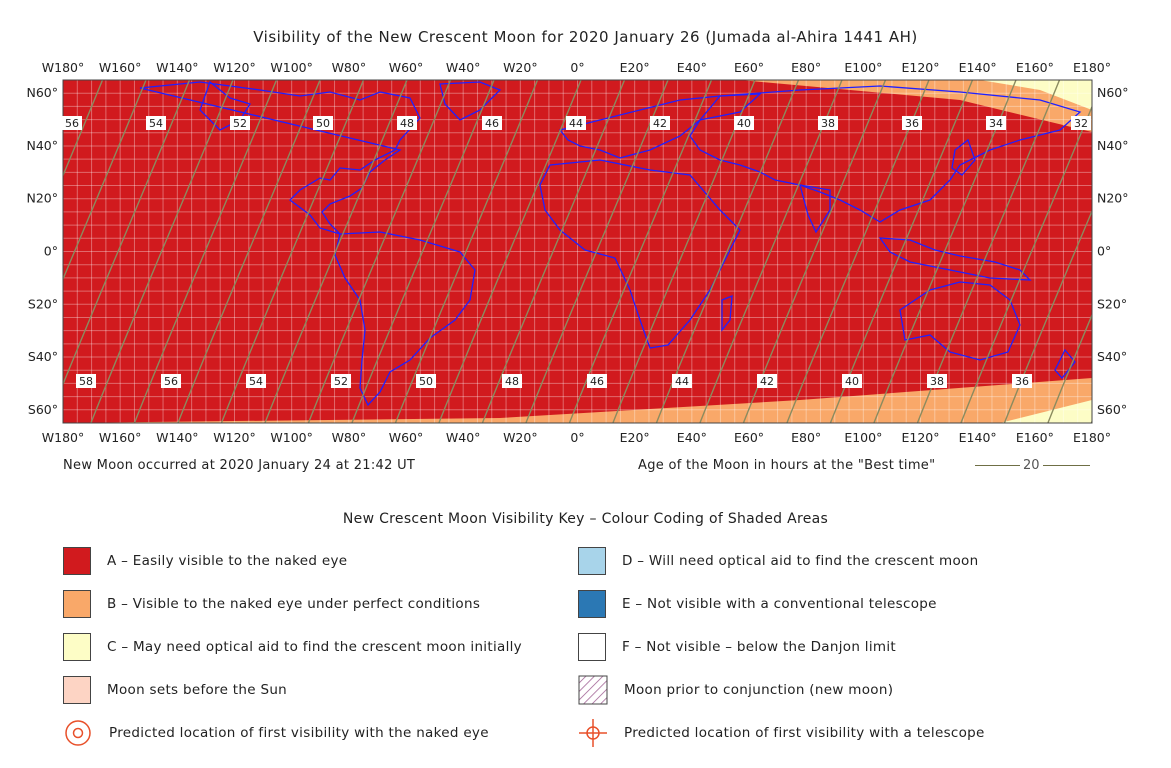 This screenshot has width=1171, height=768. I want to click on longitude-label-top: E80°, so click(806, 67).